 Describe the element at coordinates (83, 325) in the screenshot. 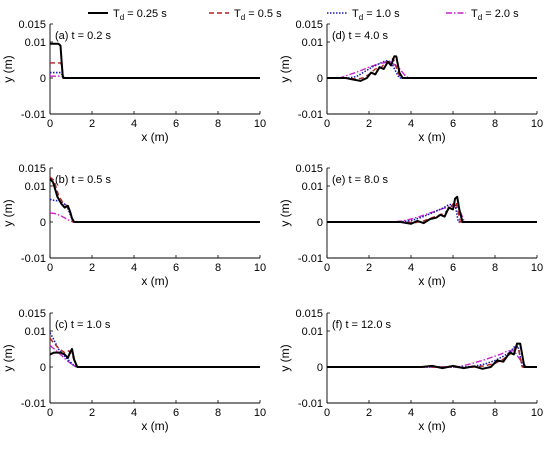

I see `panel-label: (c) t = 1.0 s` at that location.